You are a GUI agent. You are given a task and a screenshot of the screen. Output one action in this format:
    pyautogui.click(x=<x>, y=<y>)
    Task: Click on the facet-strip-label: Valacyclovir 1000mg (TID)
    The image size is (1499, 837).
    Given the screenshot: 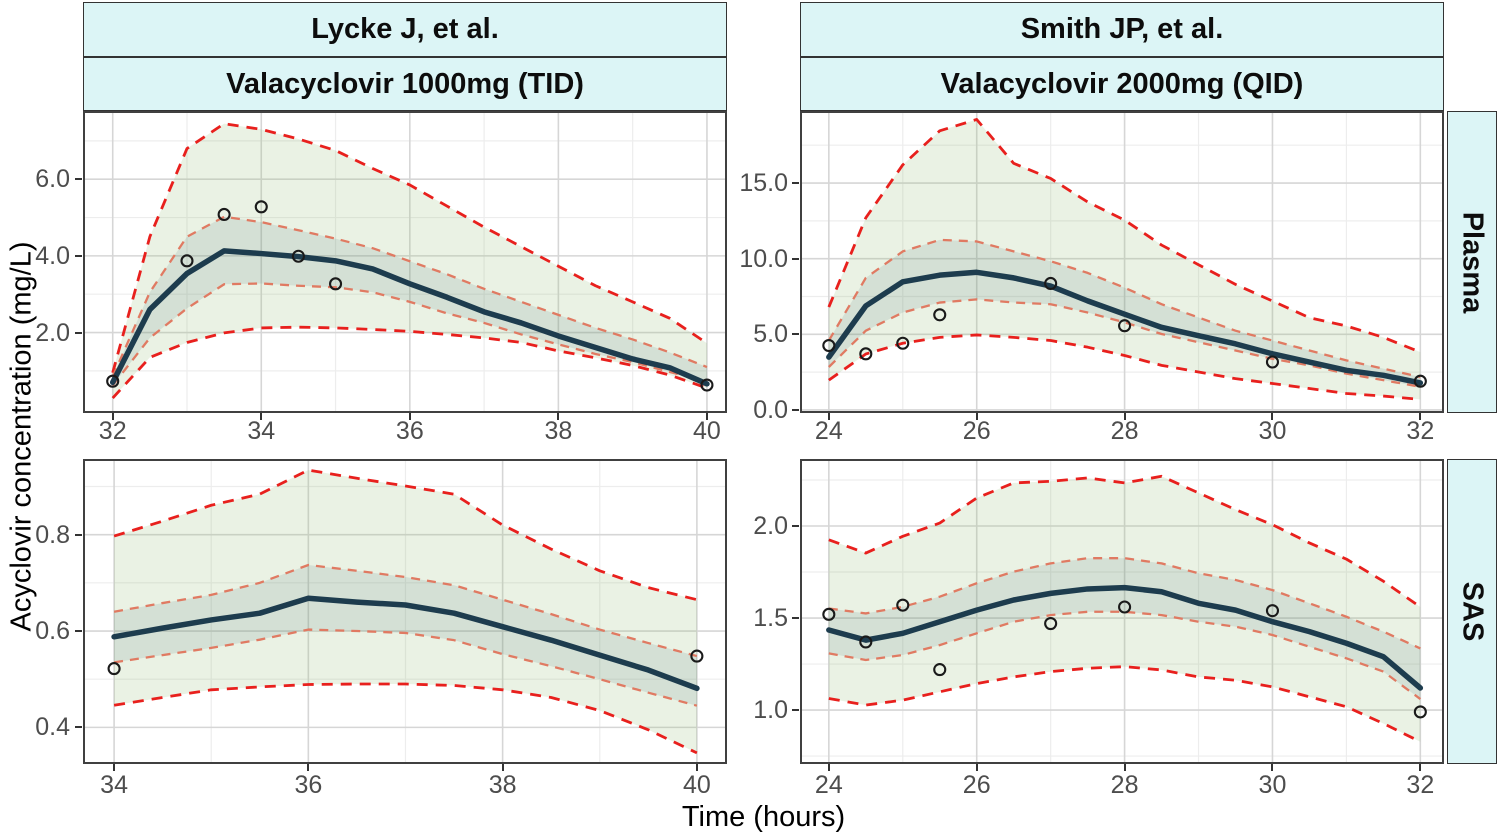 What is the action you would take?
    pyautogui.click(x=405, y=83)
    